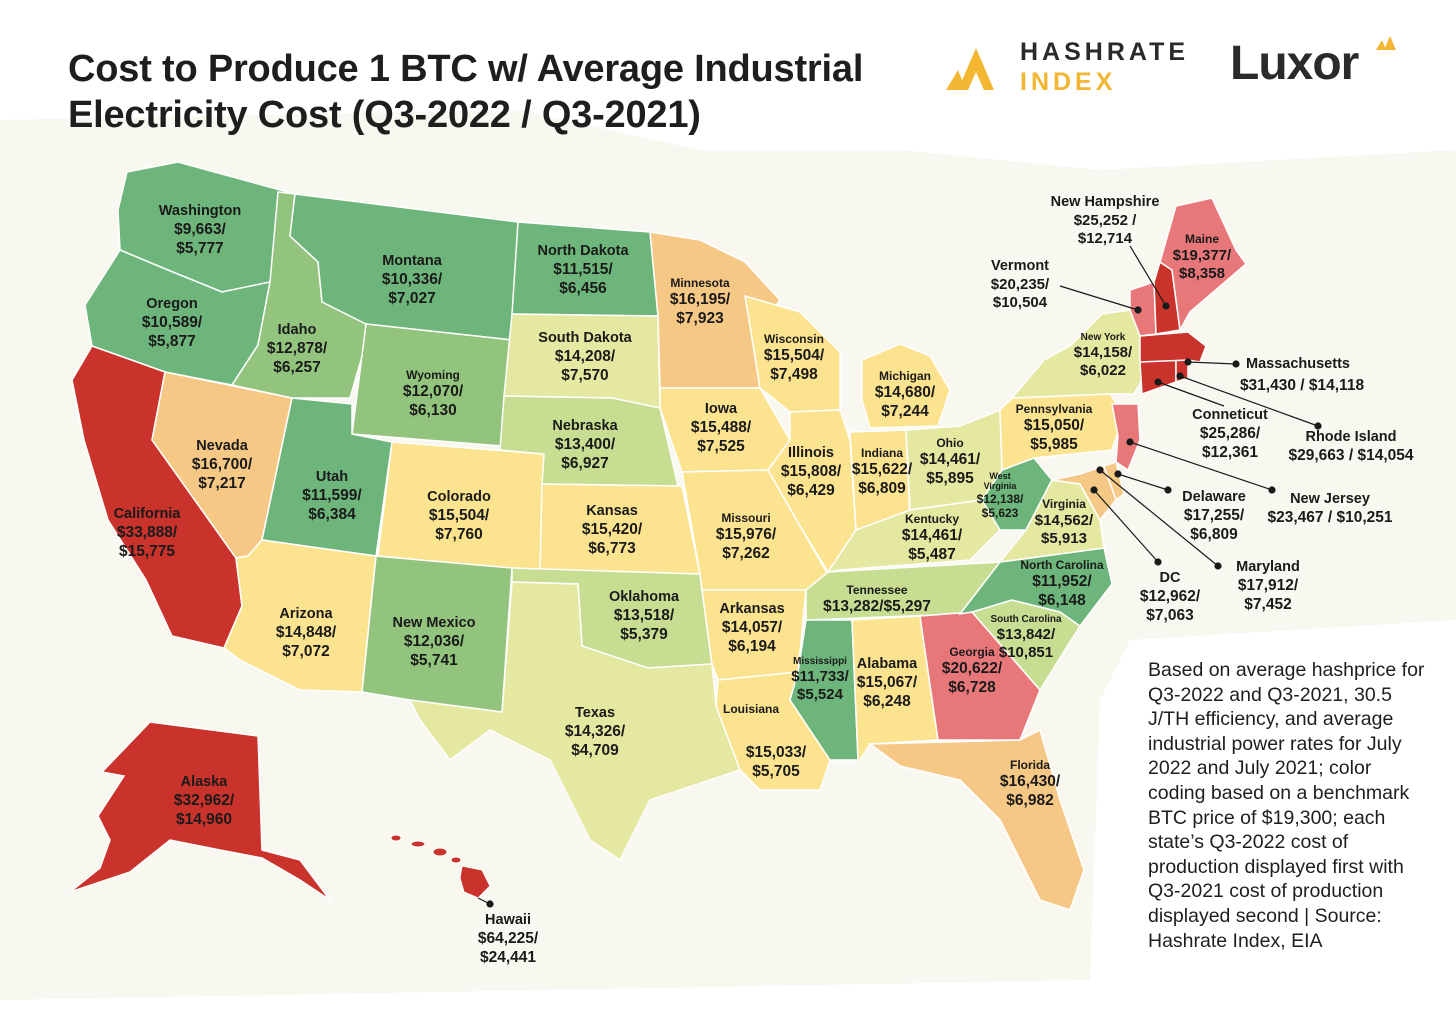 This screenshot has width=1456, height=1034. What do you see at coordinates (332, 477) in the screenshot?
I see `state-name: Utah` at bounding box center [332, 477].